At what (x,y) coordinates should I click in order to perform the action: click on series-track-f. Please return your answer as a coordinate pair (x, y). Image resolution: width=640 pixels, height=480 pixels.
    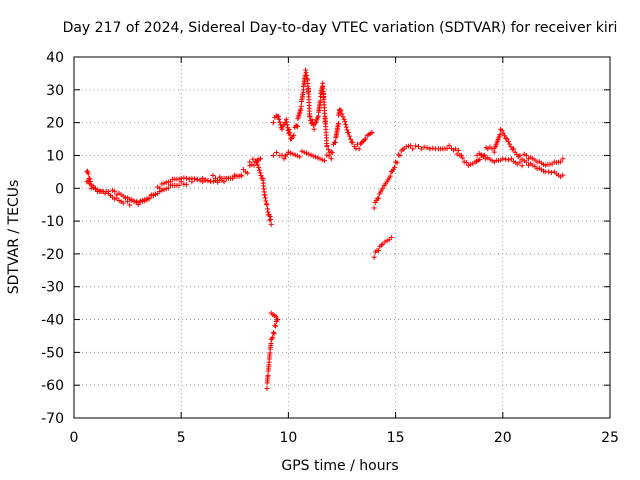
    Looking at the image, I should click on (302, 156).